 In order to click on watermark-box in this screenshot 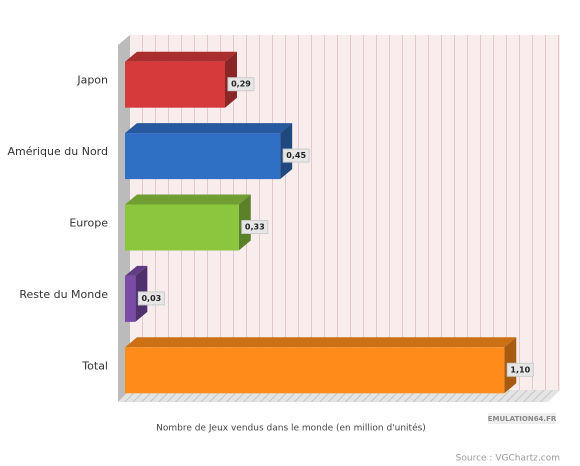, I will do `click(522, 418)`.